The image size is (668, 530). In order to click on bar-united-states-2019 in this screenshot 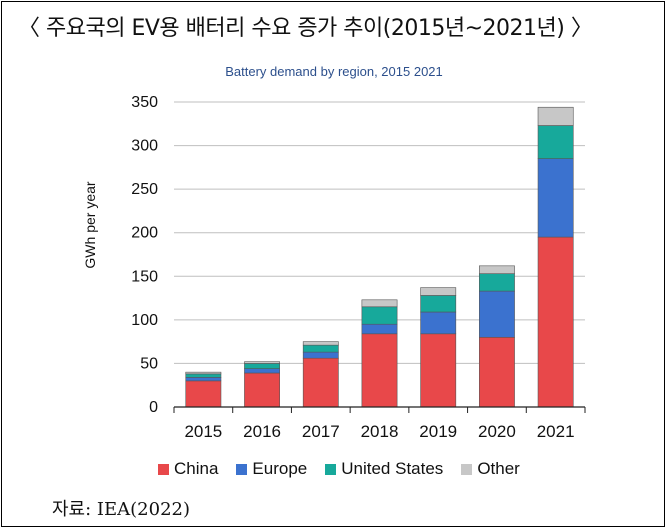, I will do `click(438, 304)`.